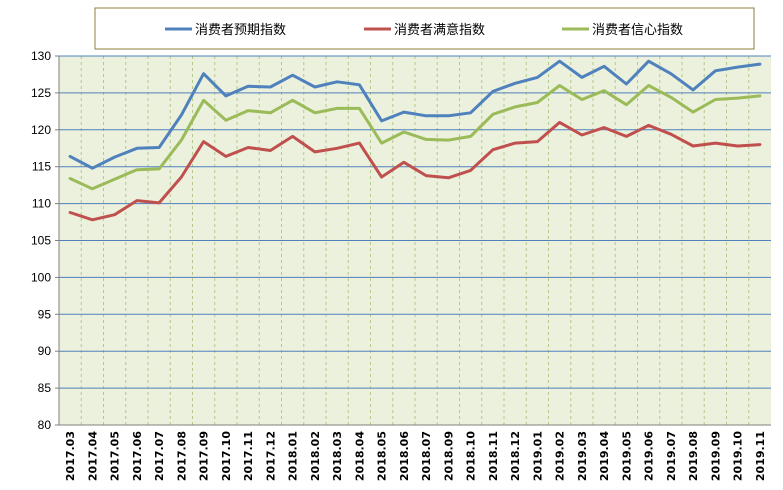 This screenshot has width=783, height=490. What do you see at coordinates (204, 456) in the screenshot?
I see `x-tick-label: 2017.09` at bounding box center [204, 456].